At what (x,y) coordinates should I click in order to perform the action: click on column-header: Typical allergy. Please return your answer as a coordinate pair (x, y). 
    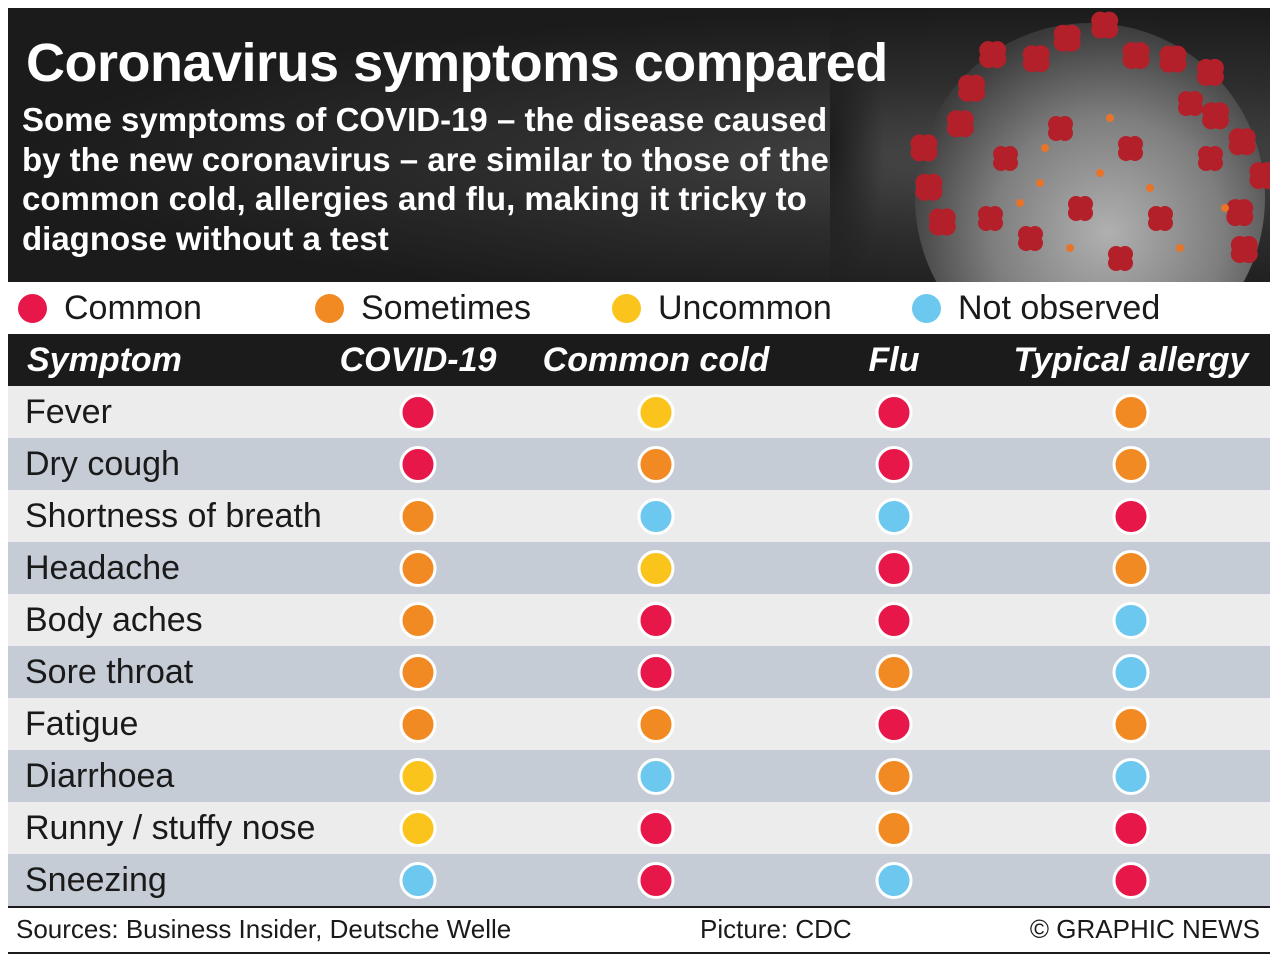
    Looking at the image, I should click on (1131, 360).